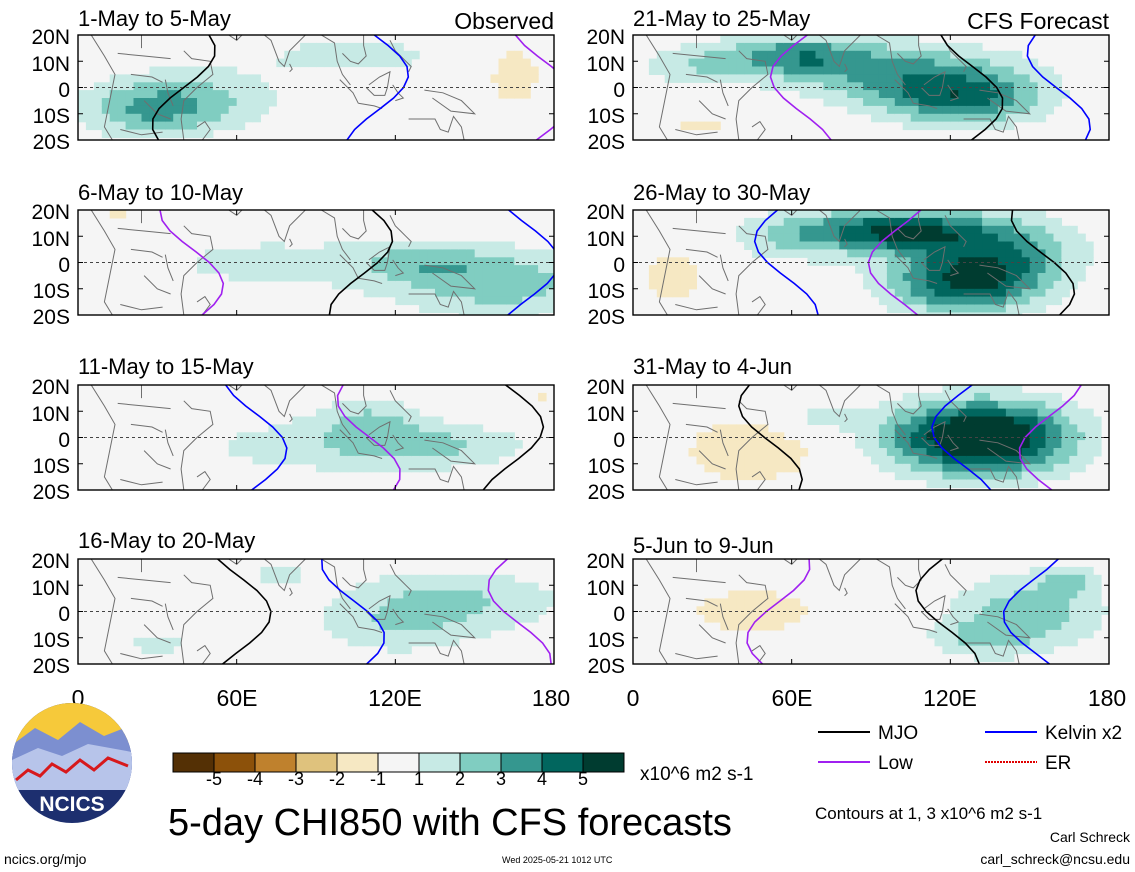  What do you see at coordinates (166, 366) in the screenshot?
I see `panel-title-3: 11-May to 15-May` at bounding box center [166, 366].